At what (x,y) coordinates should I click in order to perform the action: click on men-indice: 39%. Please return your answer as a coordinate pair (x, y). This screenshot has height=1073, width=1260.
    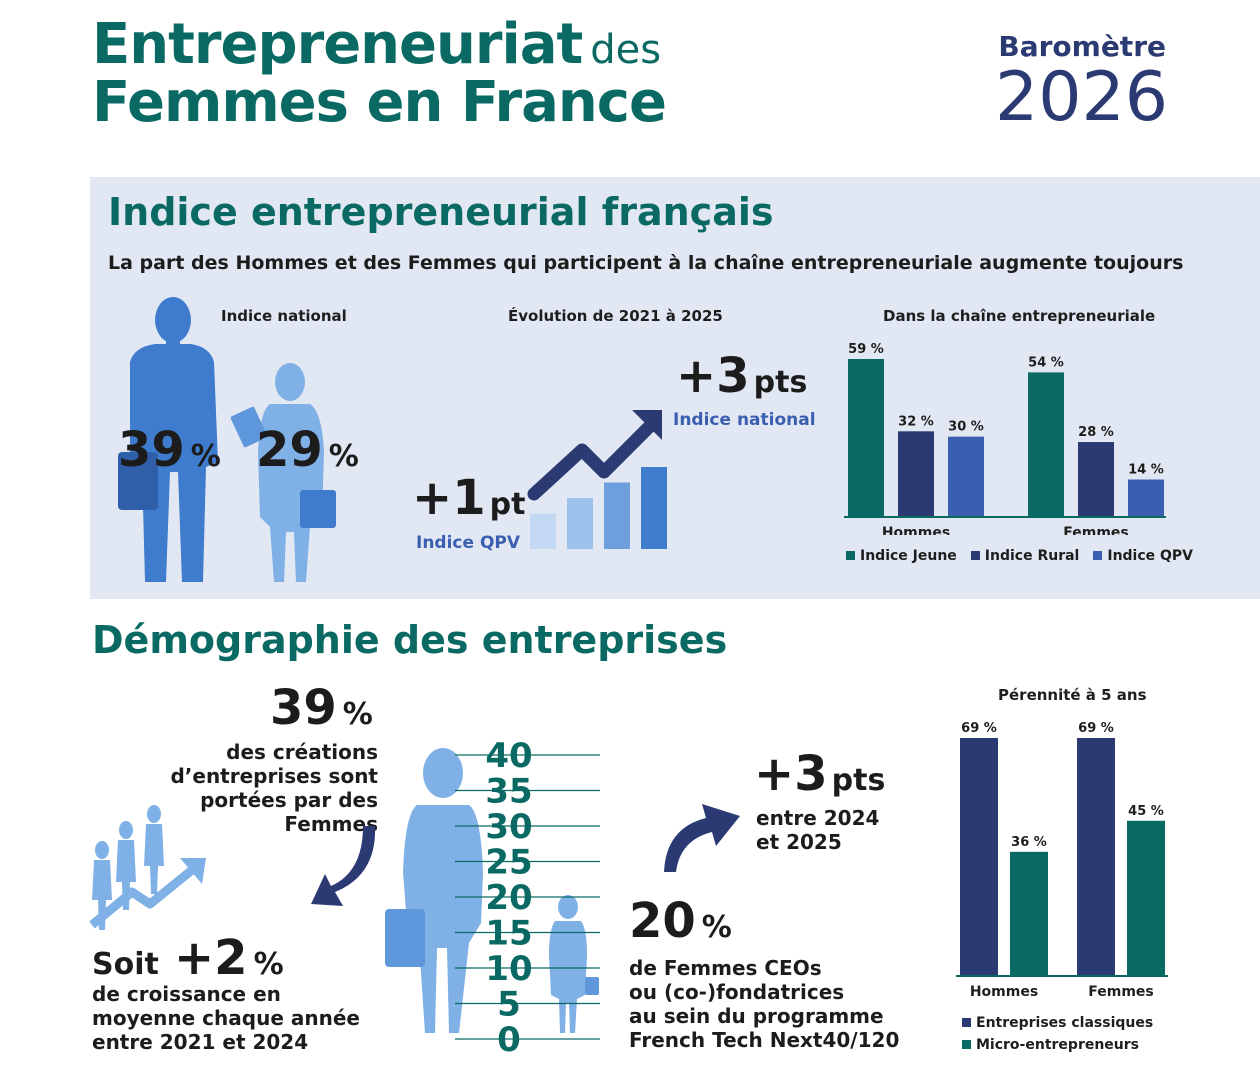
    Looking at the image, I should click on (169, 450).